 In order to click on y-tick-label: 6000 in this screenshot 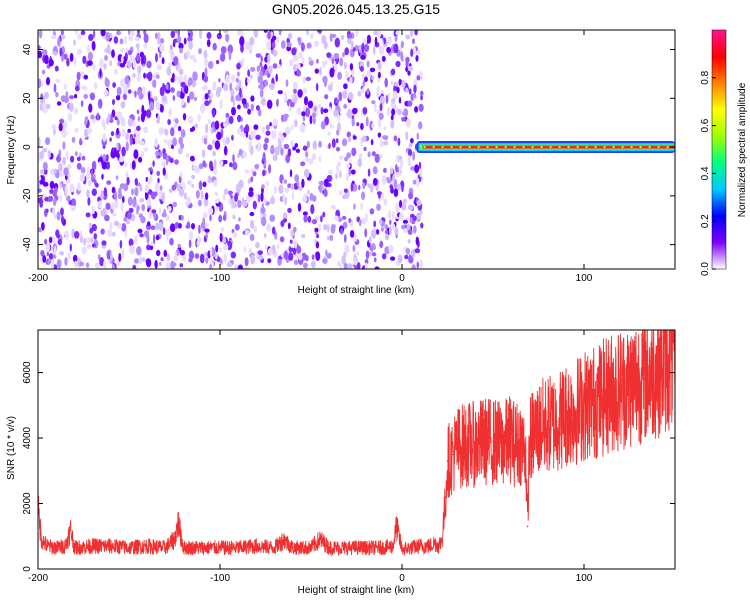, I will do `click(27, 372)`.